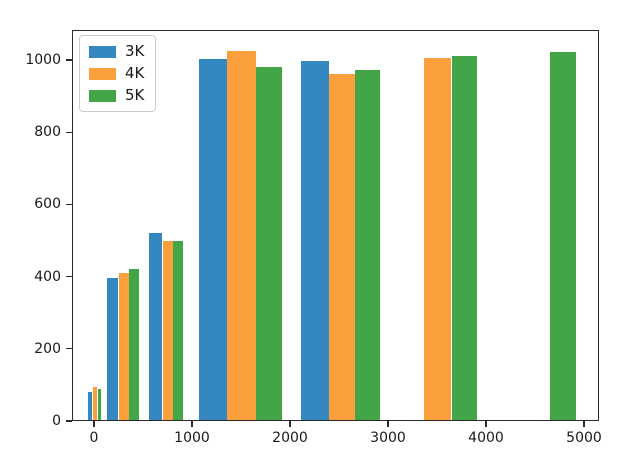 This screenshot has height=470, width=640. What do you see at coordinates (102, 51) in the screenshot?
I see `legend-swatch-3k` at bounding box center [102, 51].